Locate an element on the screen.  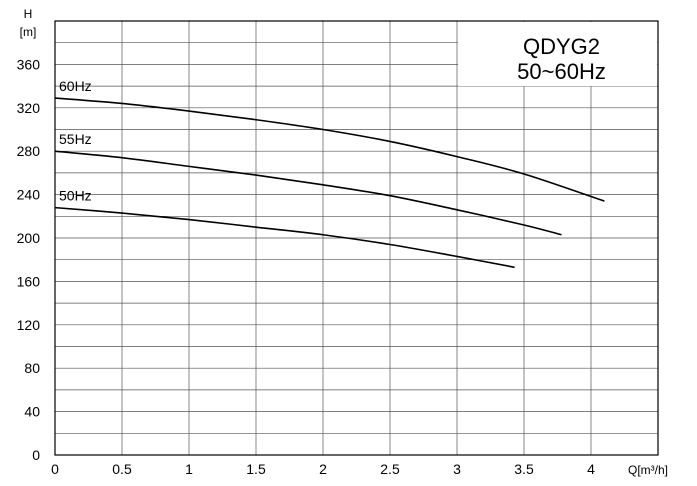
series-label-50Hz: 50Hz is located at coordinates (75, 196).